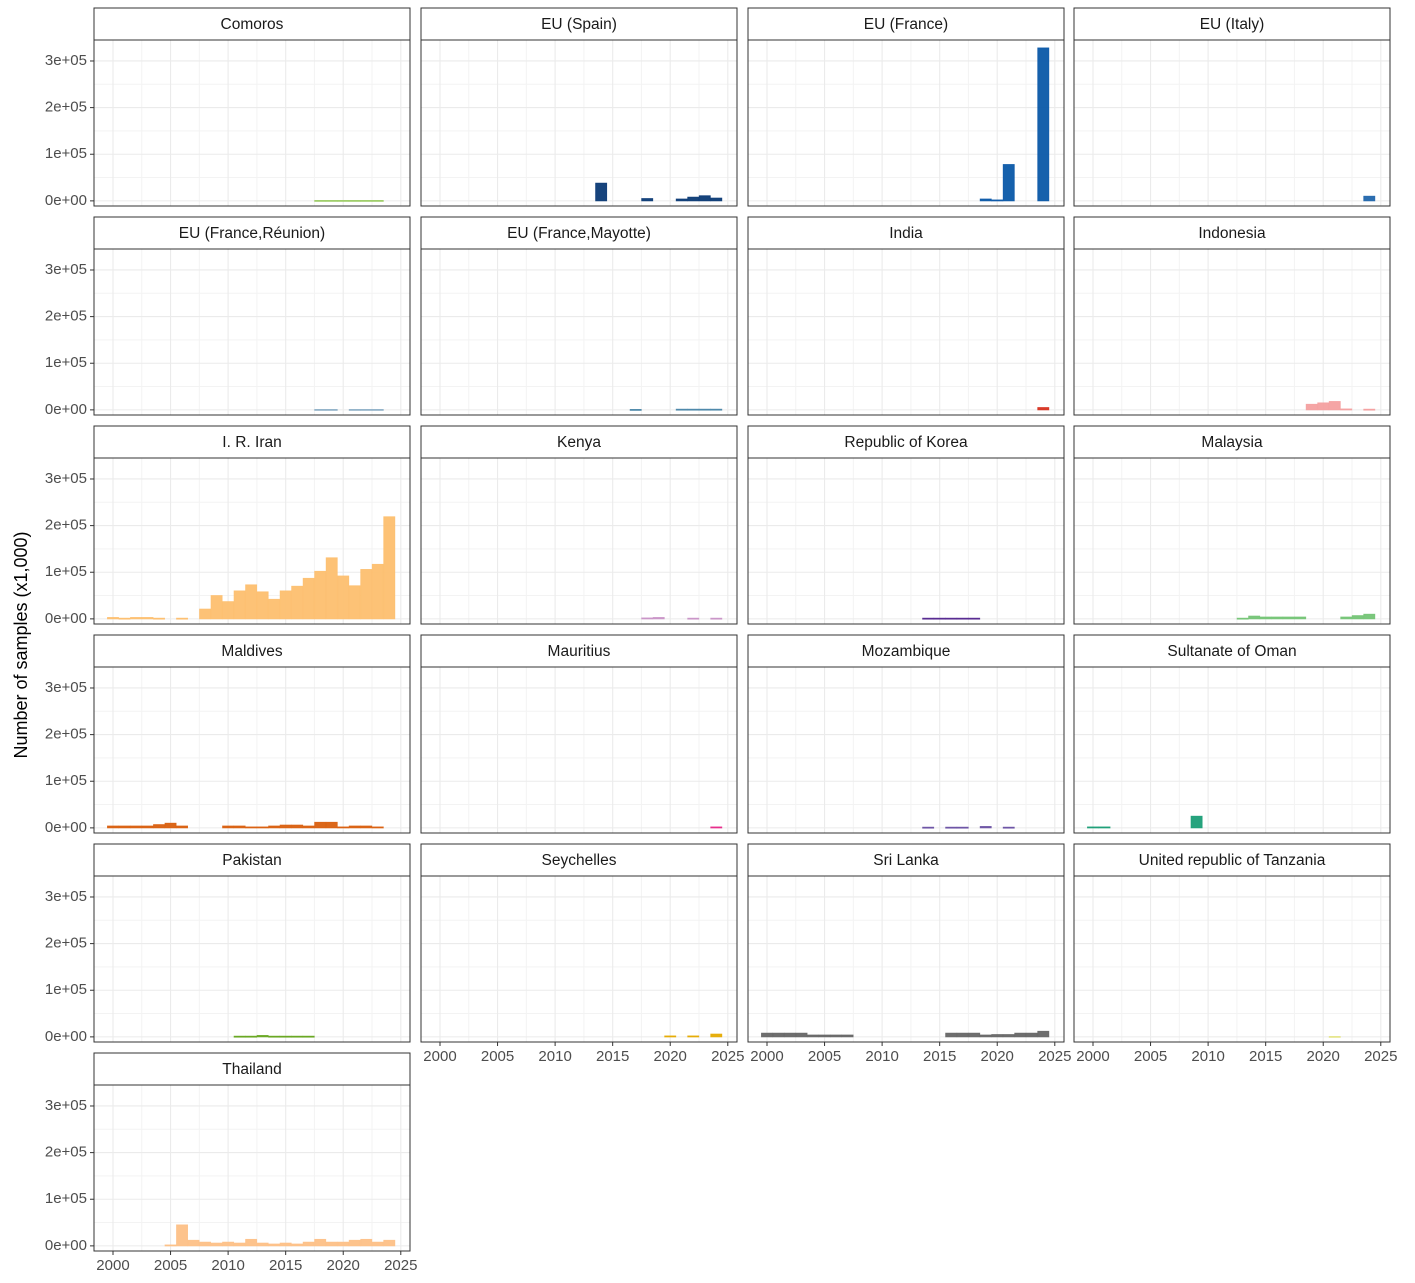  I want to click on strip-label: Malaysia, so click(1232, 442).